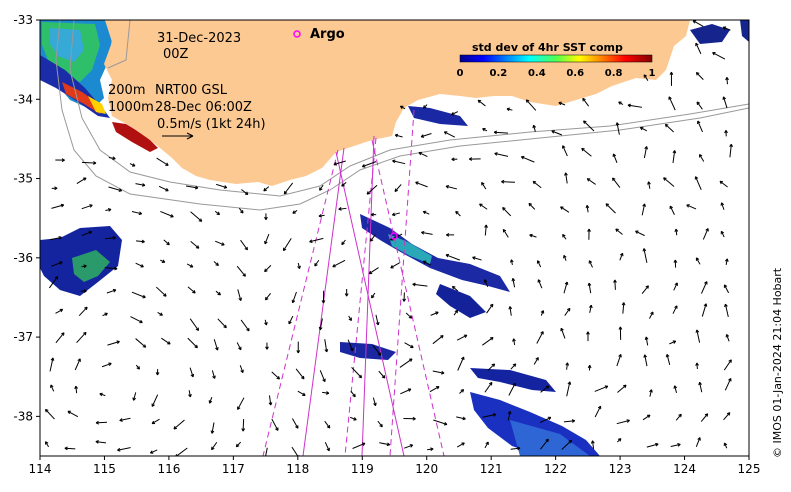 The height and width of the screenshot is (492, 791). I want to click on colorbar-tick-label: 0.6, so click(575, 73).